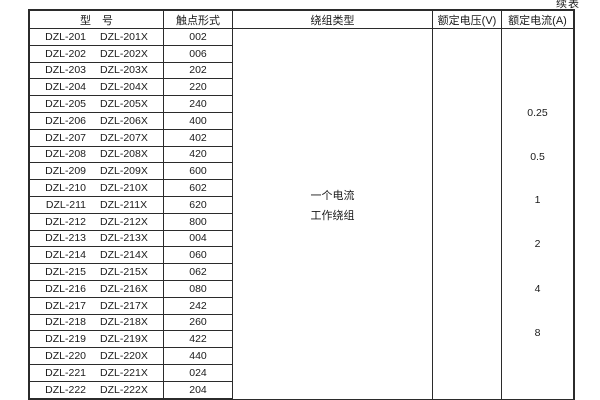 This screenshot has height=400, width=600. Describe the element at coordinates (65, 322) in the screenshot. I see `model-number: DZL-218` at that location.